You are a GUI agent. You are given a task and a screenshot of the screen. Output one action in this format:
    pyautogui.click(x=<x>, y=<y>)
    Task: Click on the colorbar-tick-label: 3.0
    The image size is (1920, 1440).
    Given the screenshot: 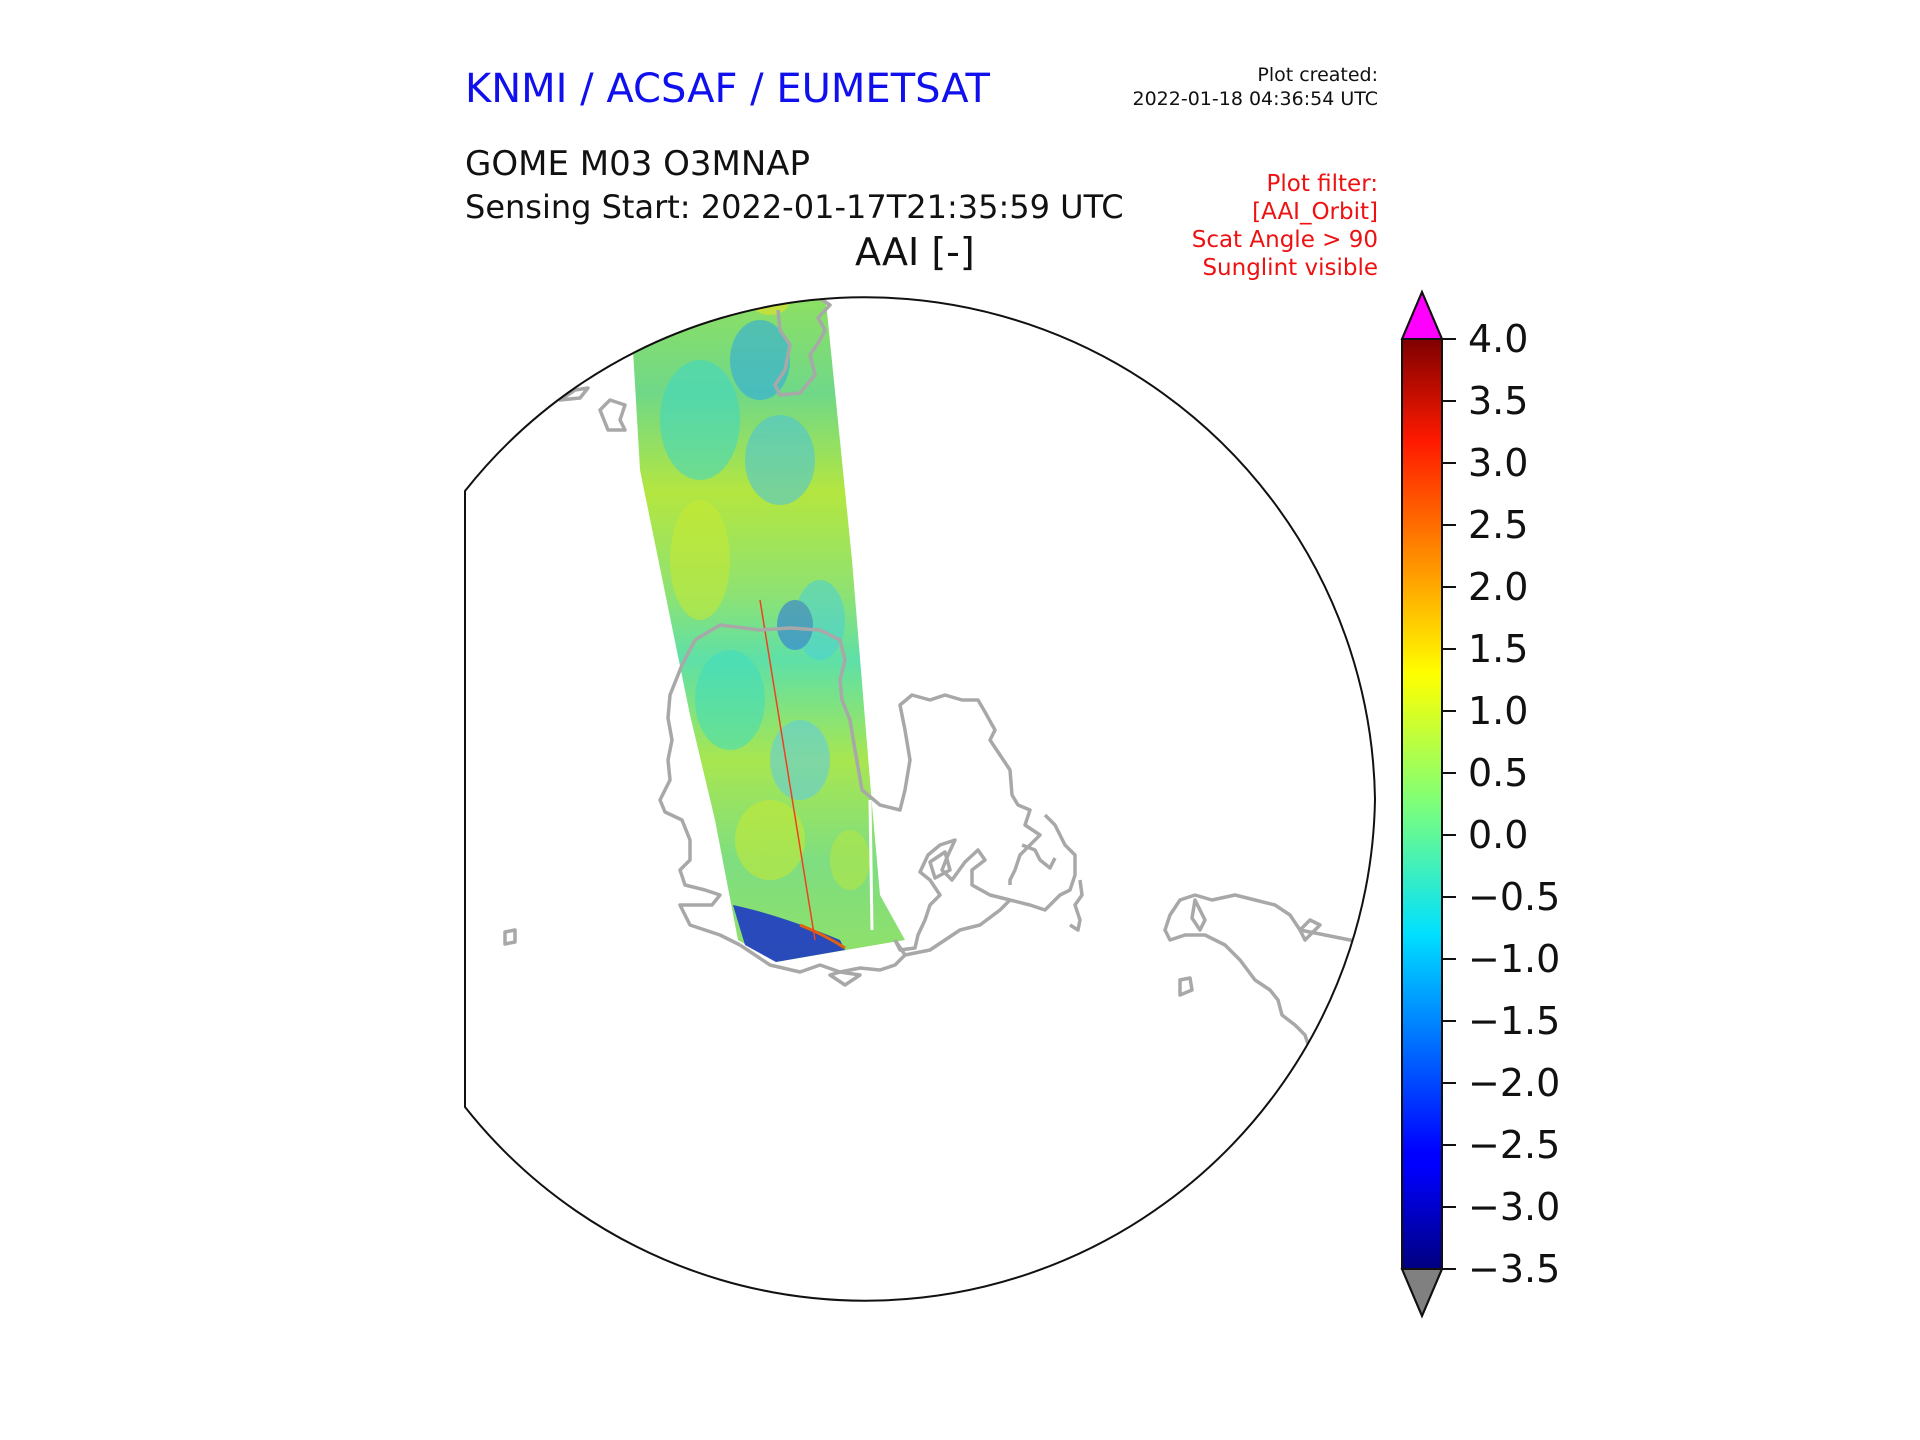 What is the action you would take?
    pyautogui.click(x=1498, y=463)
    